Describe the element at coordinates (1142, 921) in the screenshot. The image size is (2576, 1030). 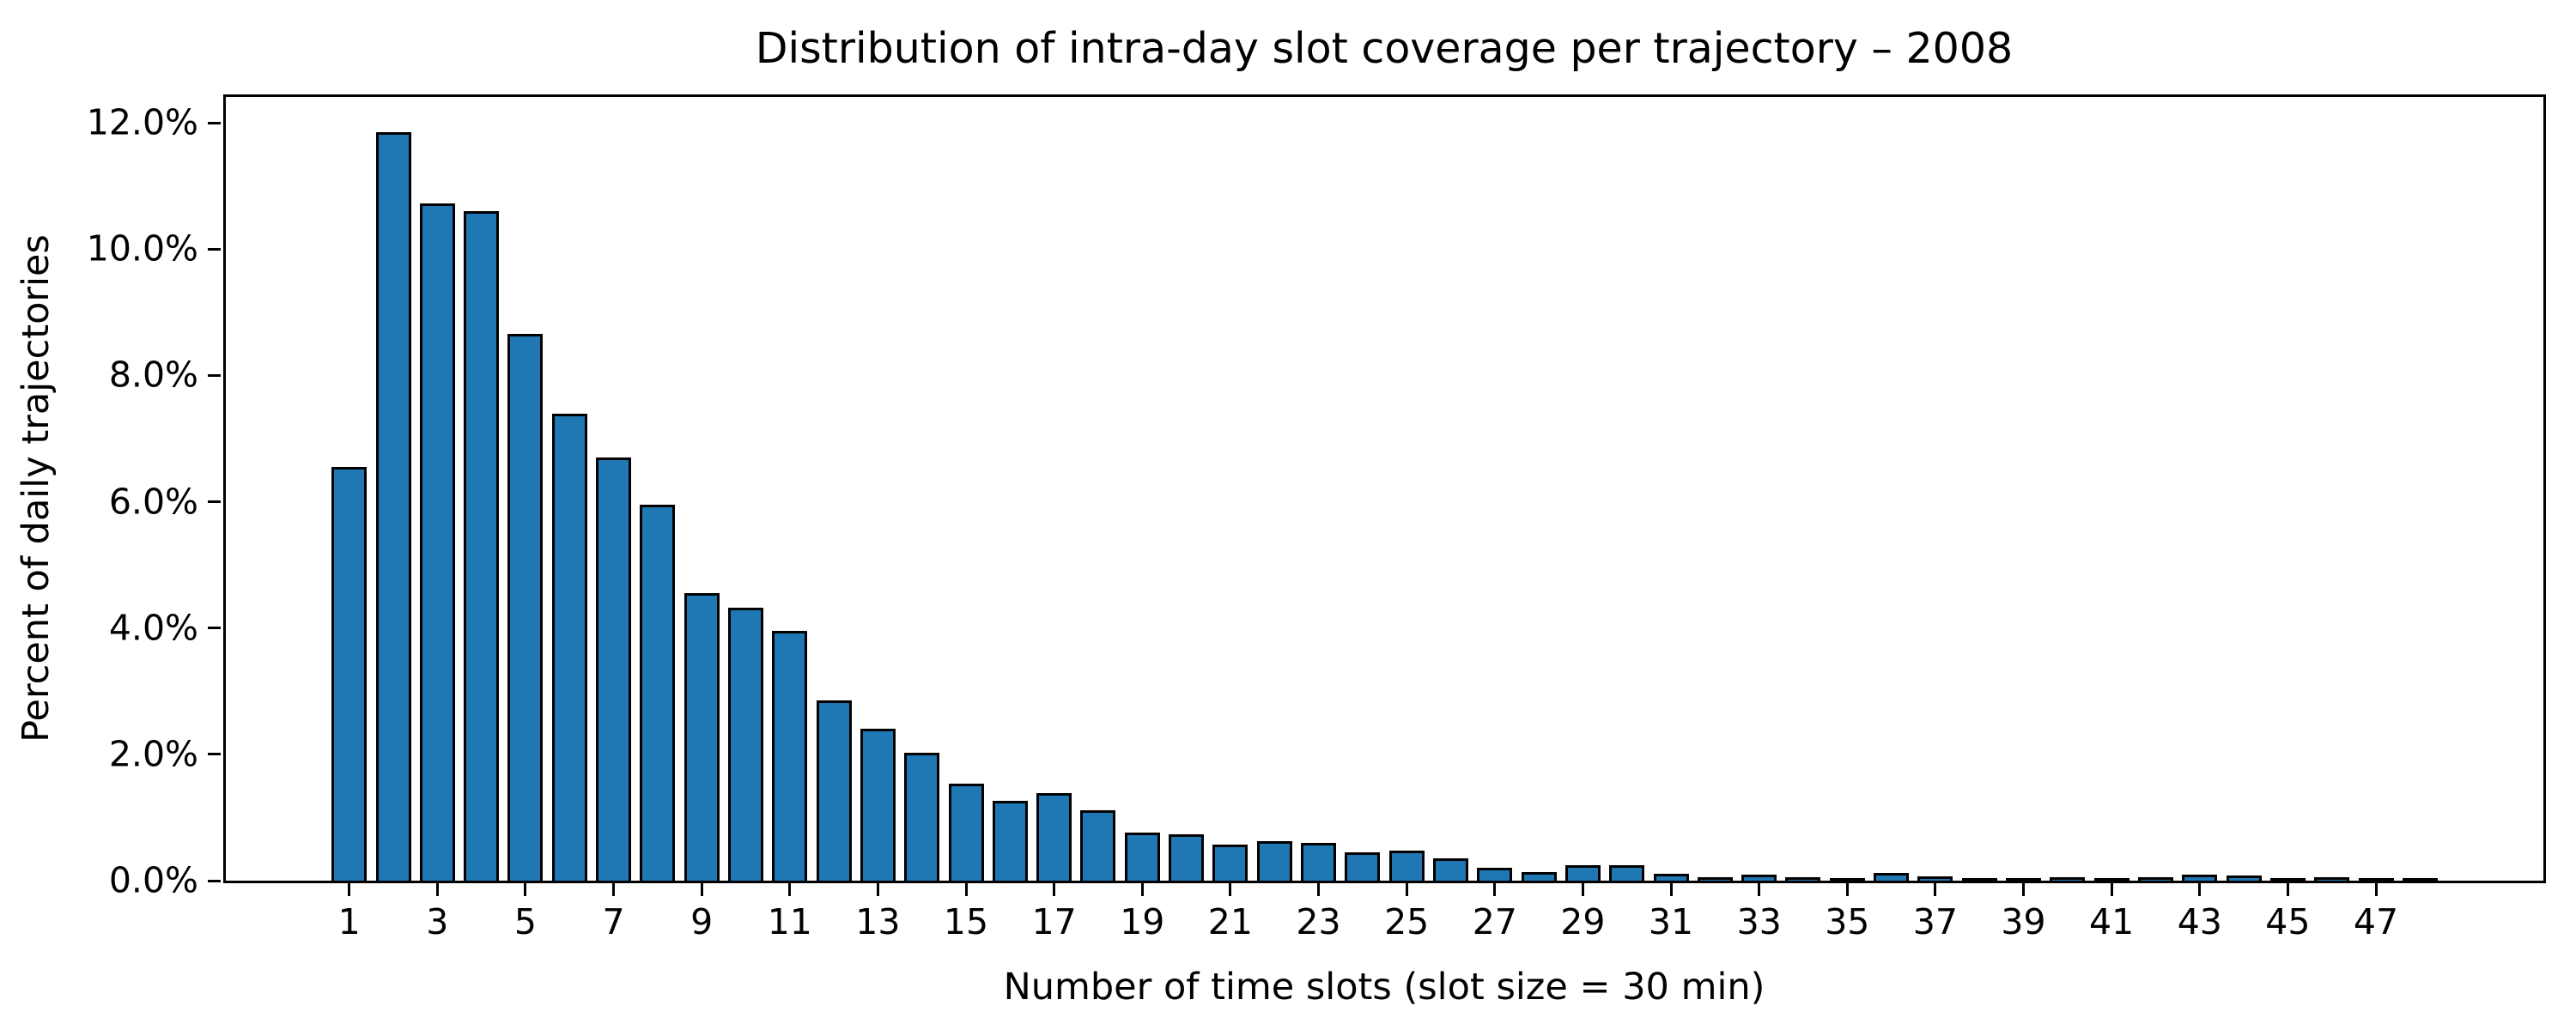
I see `x-tick-label: 19` at that location.